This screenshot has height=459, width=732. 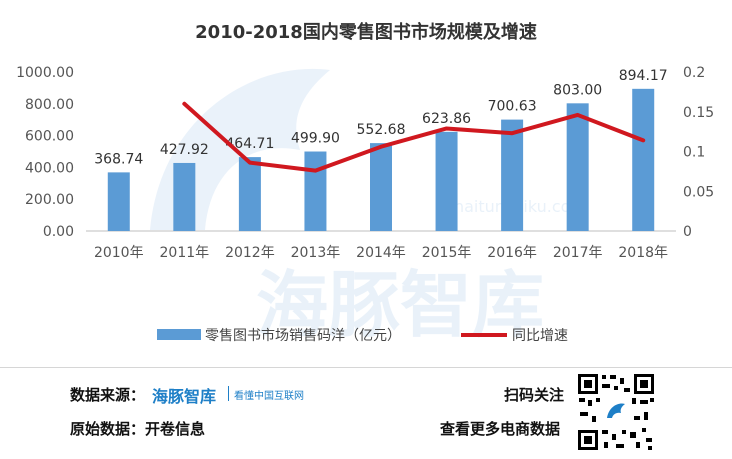 What do you see at coordinates (303, 335) in the screenshot?
I see `legend-bar-label: 零售图书市场销售码洋（亿元）` at bounding box center [303, 335].